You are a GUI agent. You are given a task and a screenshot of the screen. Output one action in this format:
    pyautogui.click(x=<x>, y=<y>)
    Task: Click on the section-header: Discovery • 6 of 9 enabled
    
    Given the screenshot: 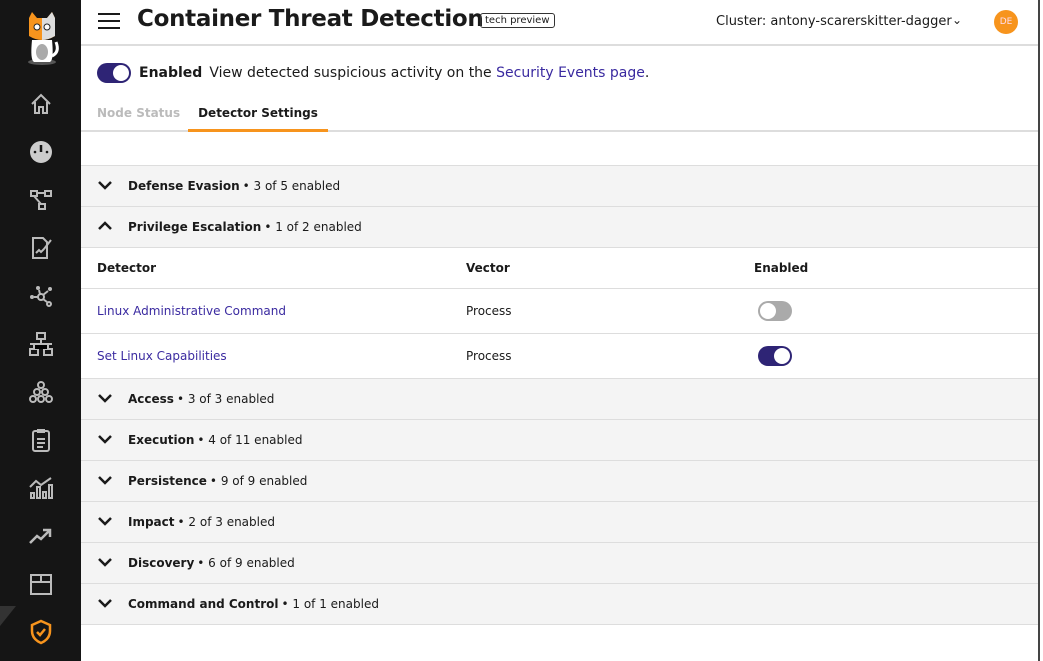 What is the action you would take?
    pyautogui.click(x=559, y=563)
    